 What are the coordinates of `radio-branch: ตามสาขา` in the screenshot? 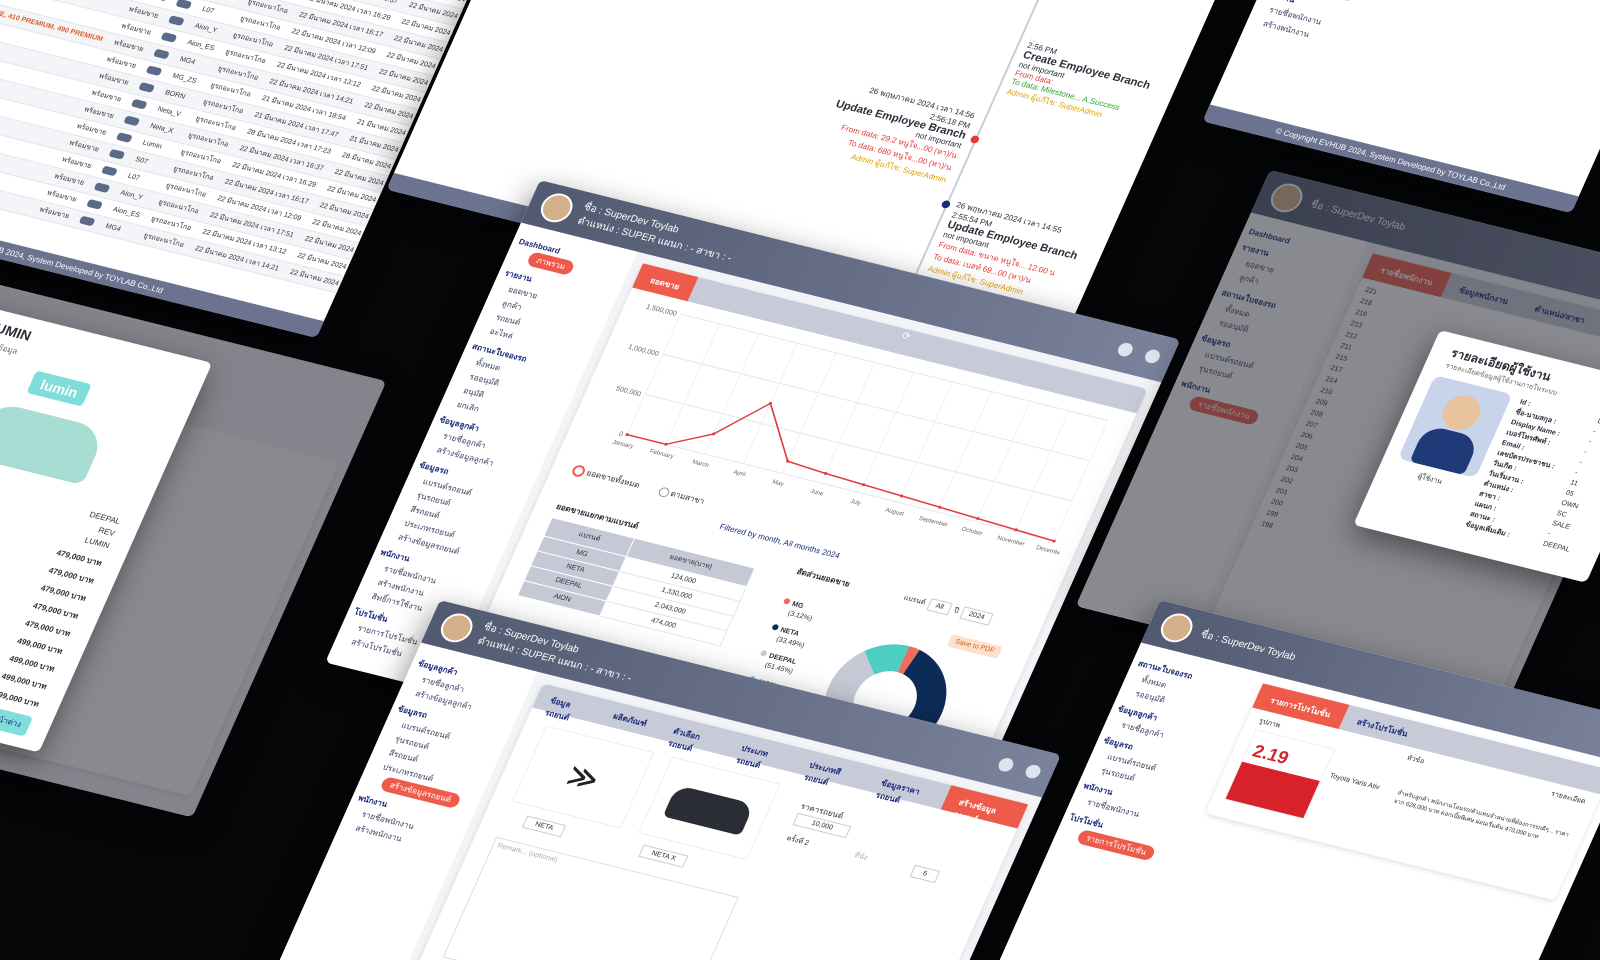 It's located at (681, 495).